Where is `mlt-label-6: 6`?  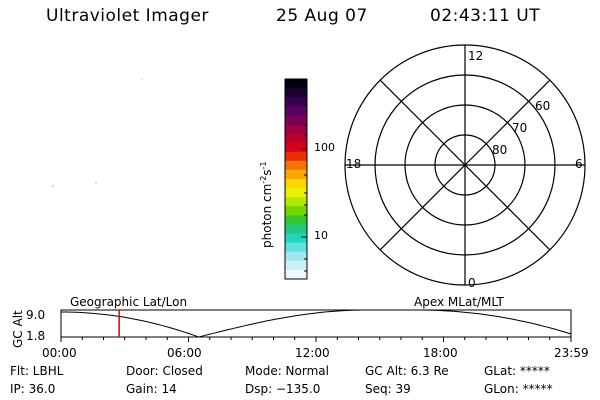 mlt-label-6: 6 is located at coordinates (579, 164).